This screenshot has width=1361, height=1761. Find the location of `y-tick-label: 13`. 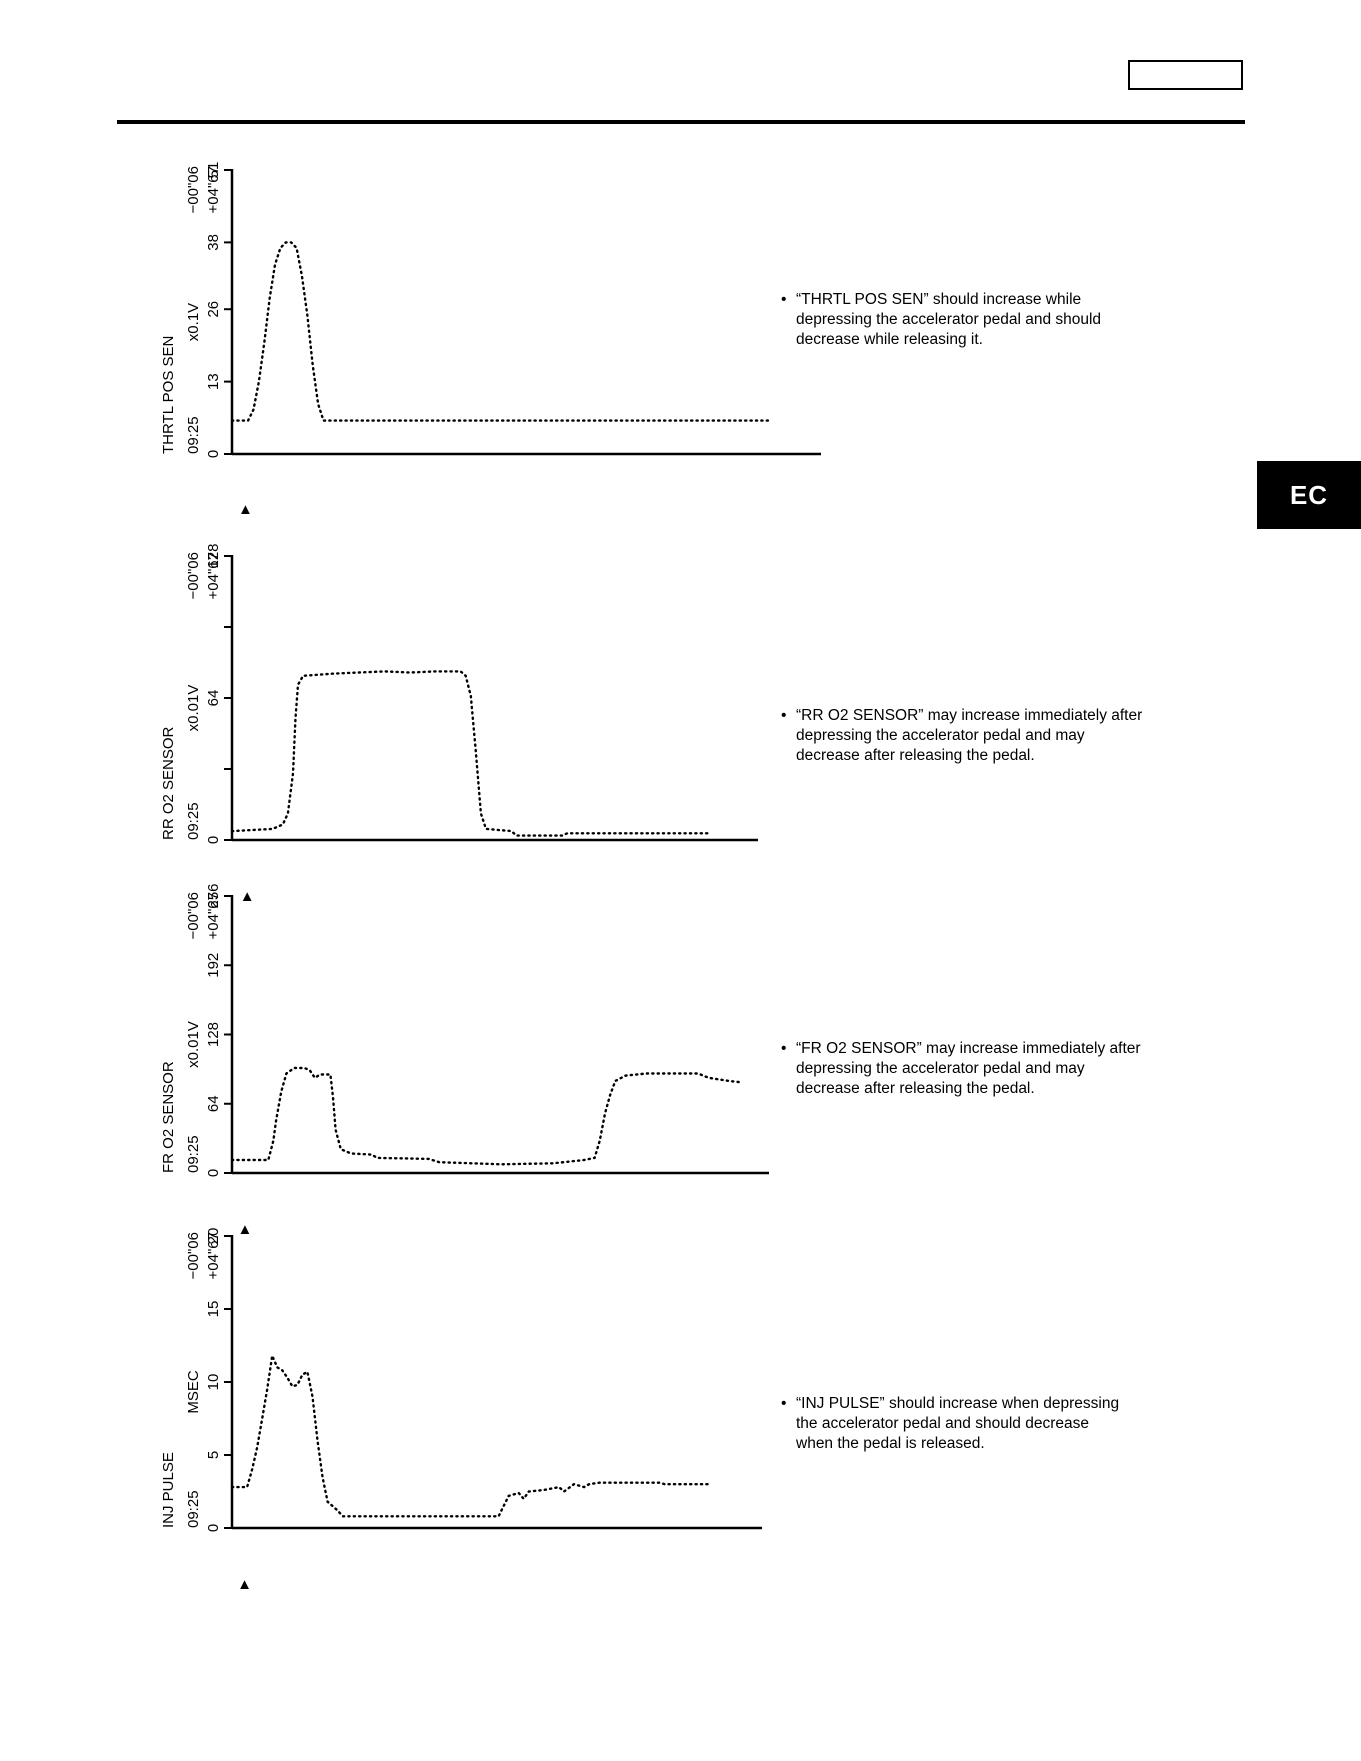

y-tick-label: 13 is located at coordinates (213, 381).